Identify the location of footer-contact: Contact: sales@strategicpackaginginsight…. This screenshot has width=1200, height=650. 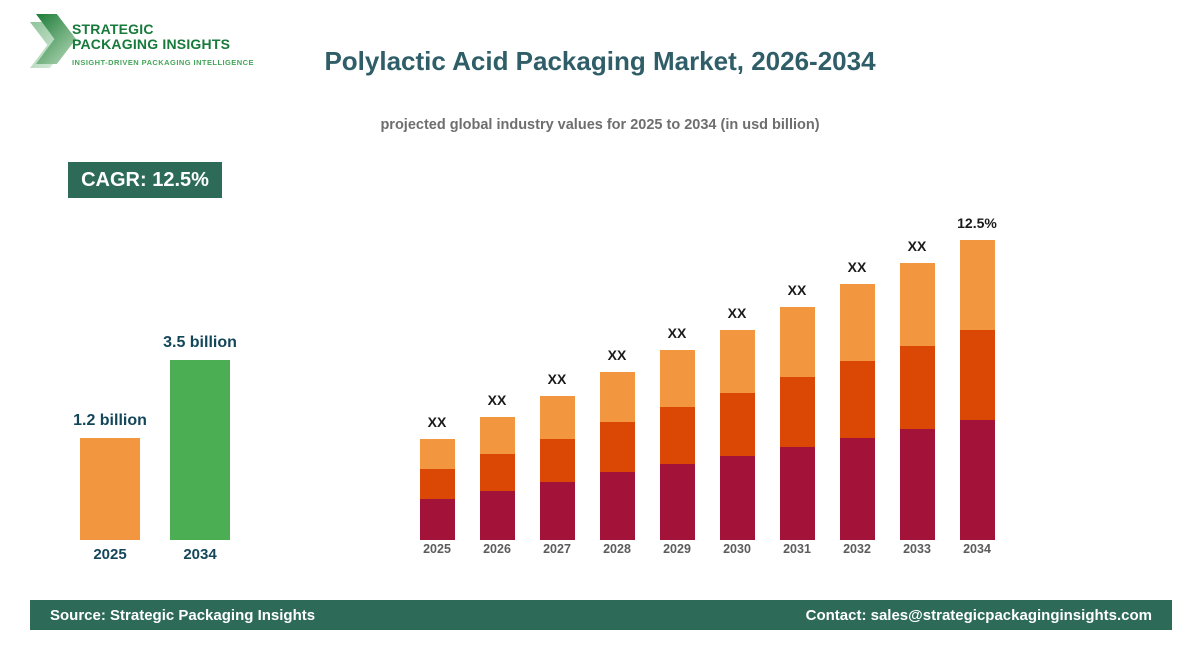
(978, 615).